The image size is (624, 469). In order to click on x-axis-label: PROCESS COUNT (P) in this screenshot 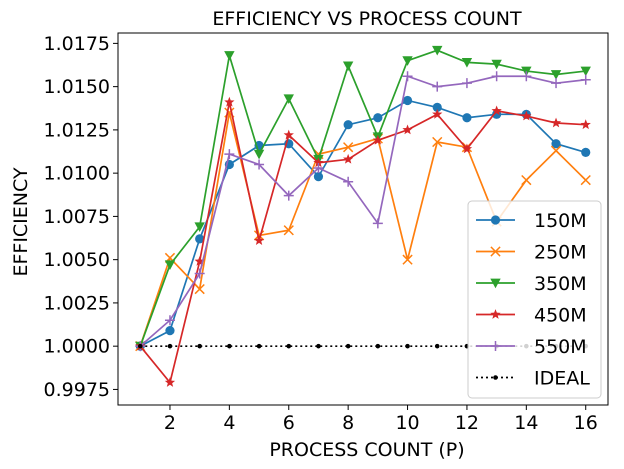, I will do `click(366, 450)`.